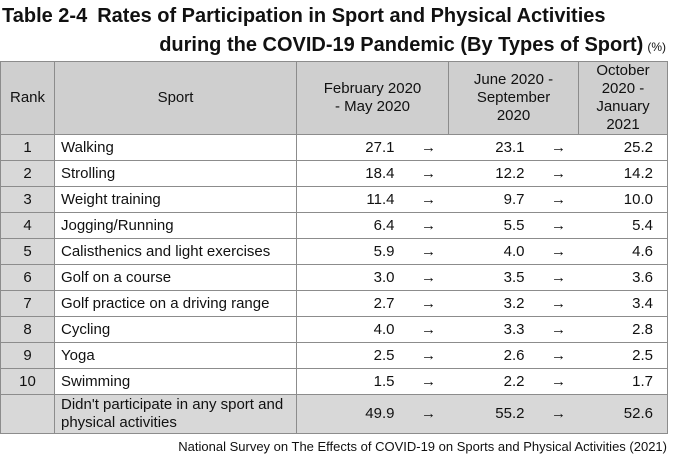 The height and width of the screenshot is (457, 675). What do you see at coordinates (623, 355) in the screenshot?
I see `value-period-3: 2.5` at bounding box center [623, 355].